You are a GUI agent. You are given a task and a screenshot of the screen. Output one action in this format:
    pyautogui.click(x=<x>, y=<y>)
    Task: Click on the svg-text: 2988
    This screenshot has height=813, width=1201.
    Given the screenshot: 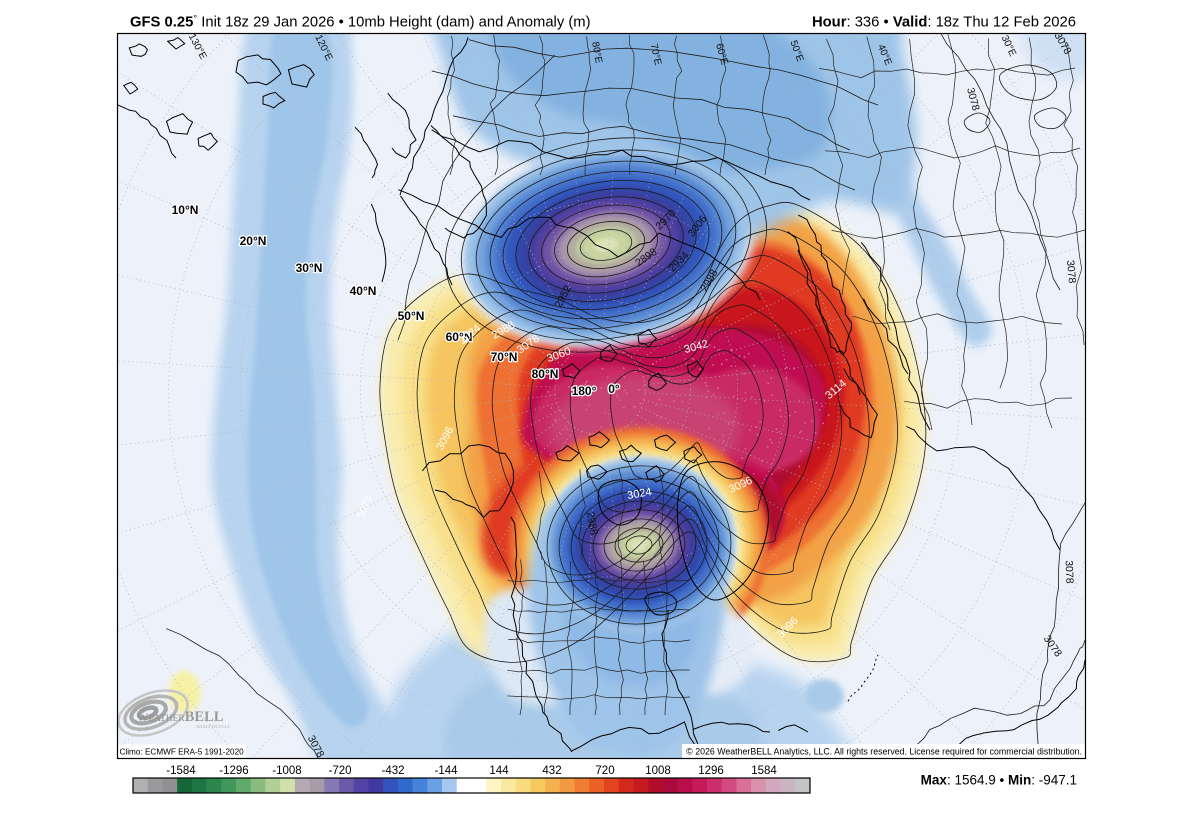 What is the action you would take?
    pyautogui.click(x=592, y=523)
    